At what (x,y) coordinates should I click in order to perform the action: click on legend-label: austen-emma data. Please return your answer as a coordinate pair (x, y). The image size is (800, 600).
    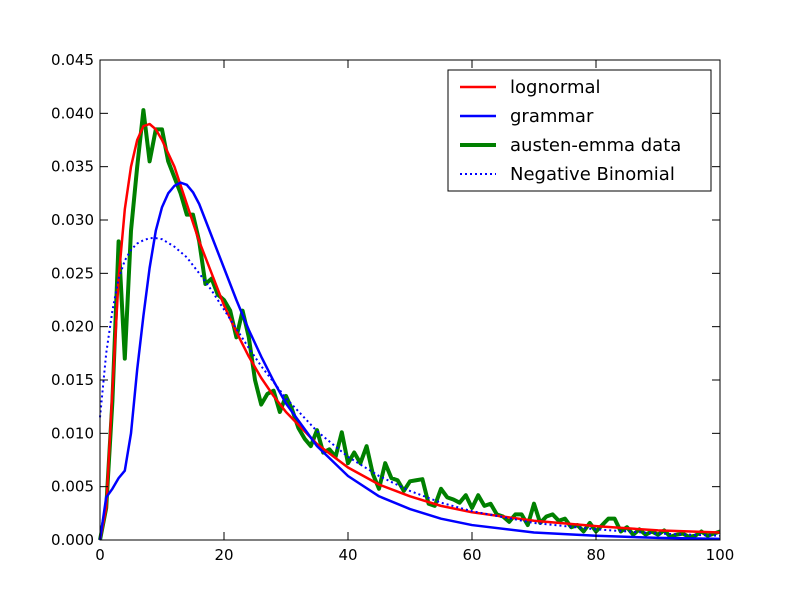
    Looking at the image, I should click on (595, 145).